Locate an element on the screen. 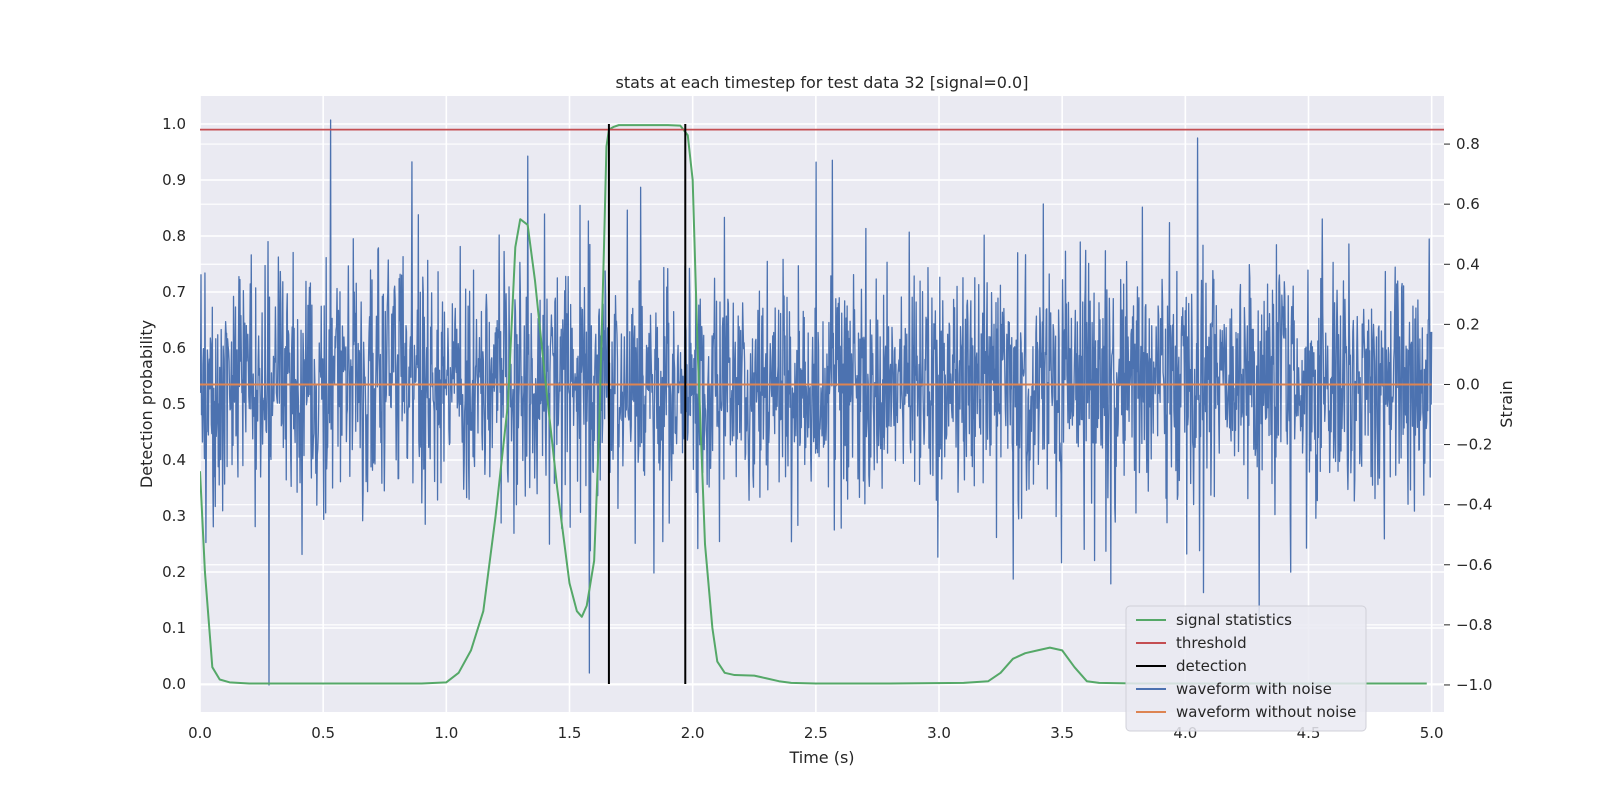 The height and width of the screenshot is (800, 1600). y-left-tick-label: 0.5 is located at coordinates (174, 404).